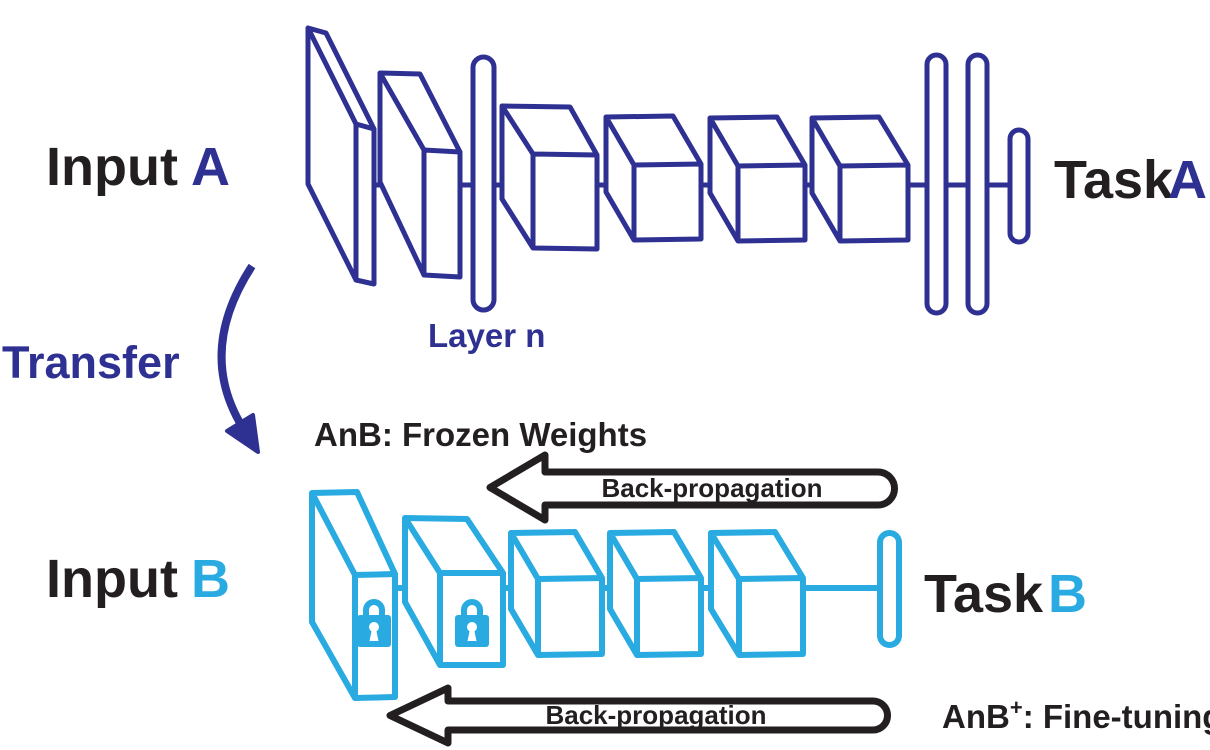 This screenshot has width=1210, height=750. I want to click on backprop-arrow-top-shape, so click(692, 487).